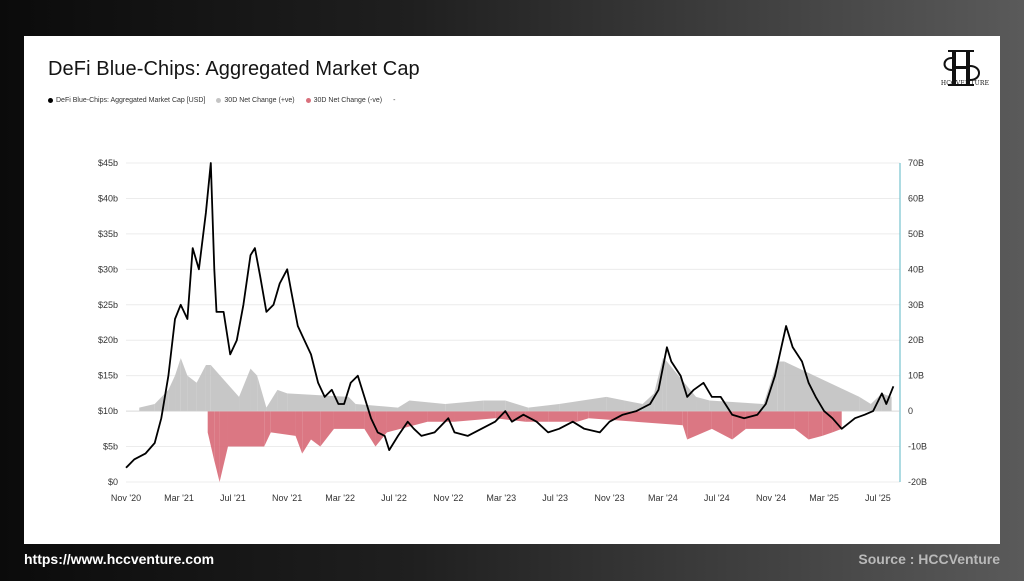 The height and width of the screenshot is (581, 1024). I want to click on legend-label: -, so click(394, 100).